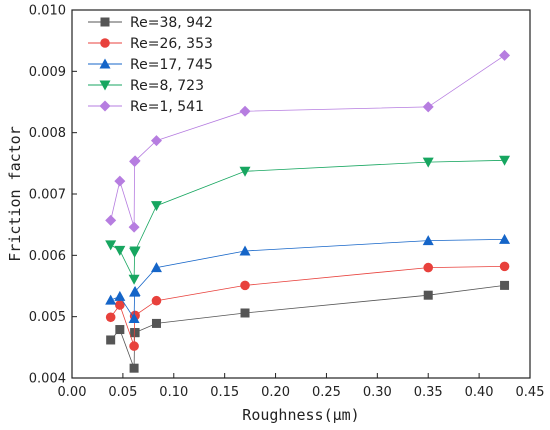  Describe the element at coordinates (47, 133) in the screenshot. I see `y-tick-label: 0.008` at that location.